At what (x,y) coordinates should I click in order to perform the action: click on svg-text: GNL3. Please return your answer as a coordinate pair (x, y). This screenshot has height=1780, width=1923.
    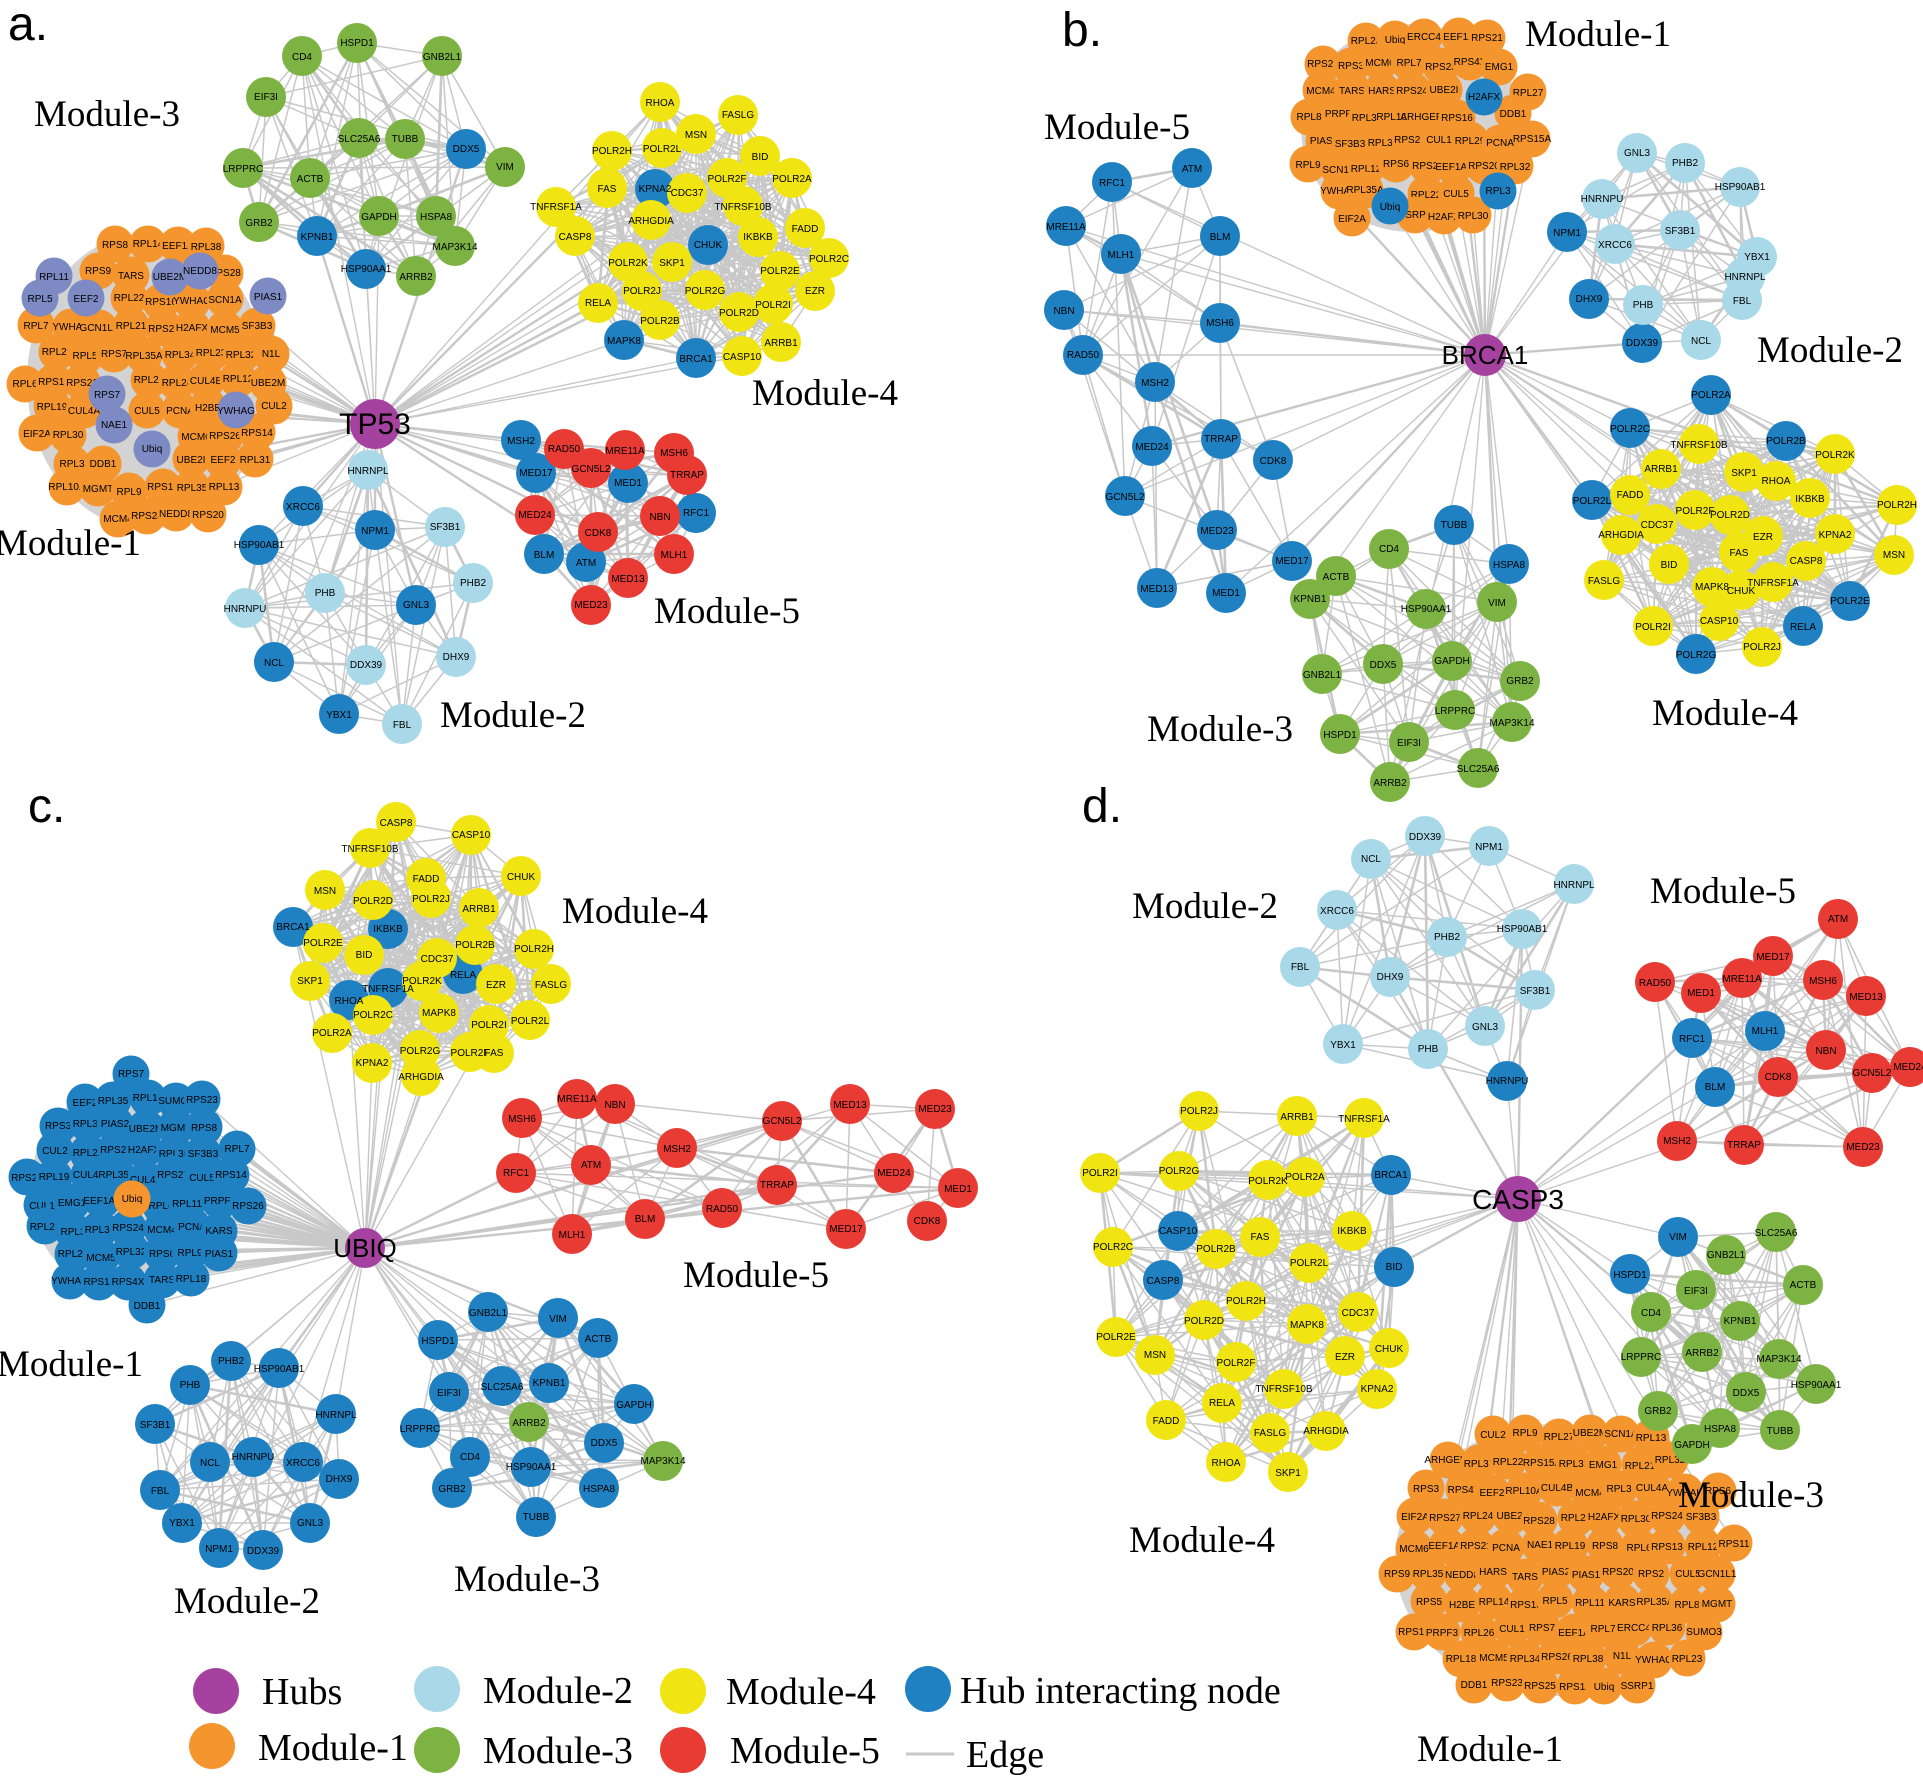
    Looking at the image, I should click on (1485, 1027).